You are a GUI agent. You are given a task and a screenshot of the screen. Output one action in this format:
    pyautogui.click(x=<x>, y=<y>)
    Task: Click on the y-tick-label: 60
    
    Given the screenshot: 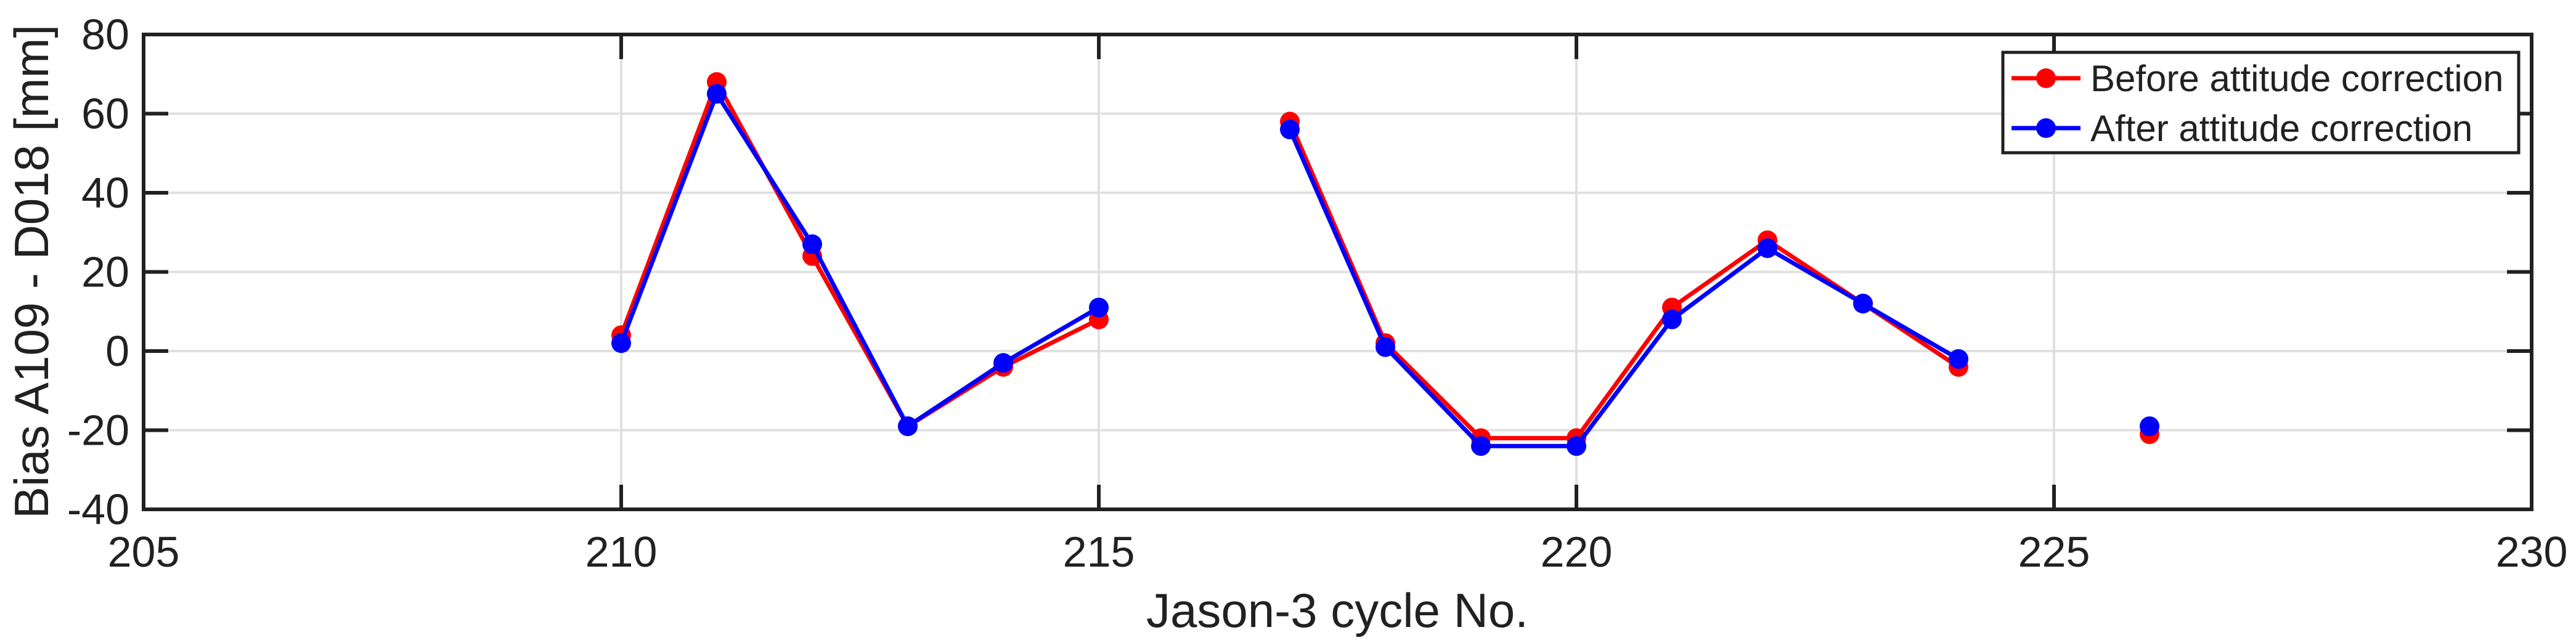 What is the action you would take?
    pyautogui.click(x=105, y=114)
    